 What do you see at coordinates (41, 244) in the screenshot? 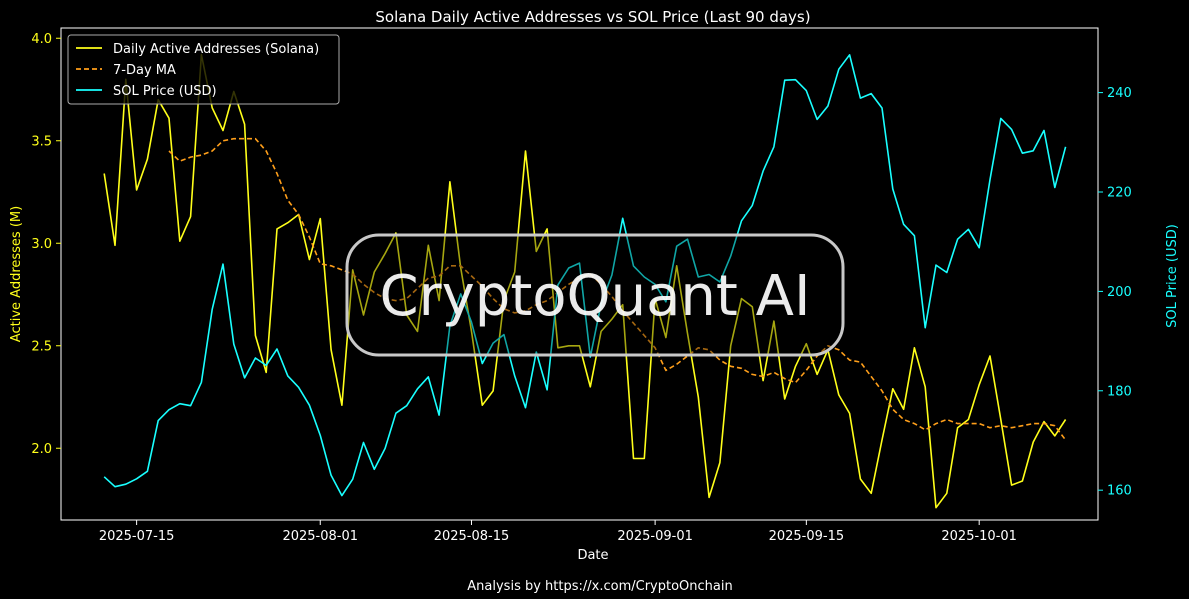
I see `y-left-tick-label: 3.0` at bounding box center [41, 244].